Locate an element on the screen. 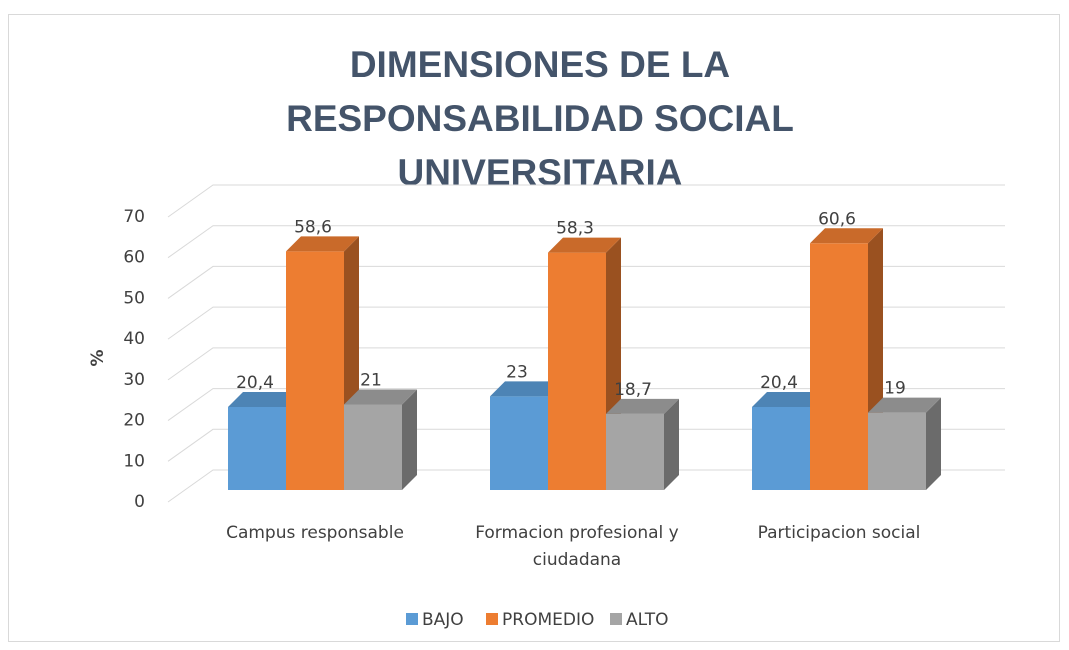 This screenshot has width=1069, height=650. data-label: 21 is located at coordinates (371, 381).